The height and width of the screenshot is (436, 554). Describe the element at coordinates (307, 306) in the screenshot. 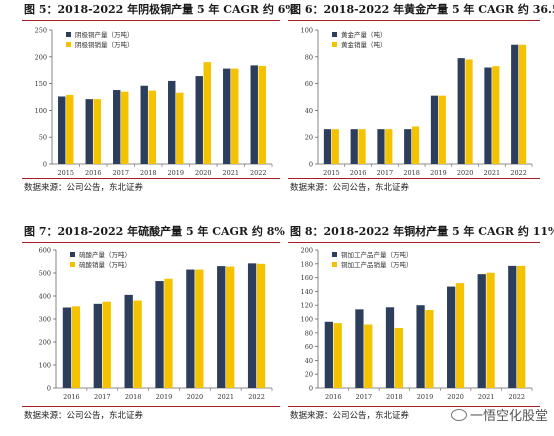

I see `y-tick-label: 120` at that location.